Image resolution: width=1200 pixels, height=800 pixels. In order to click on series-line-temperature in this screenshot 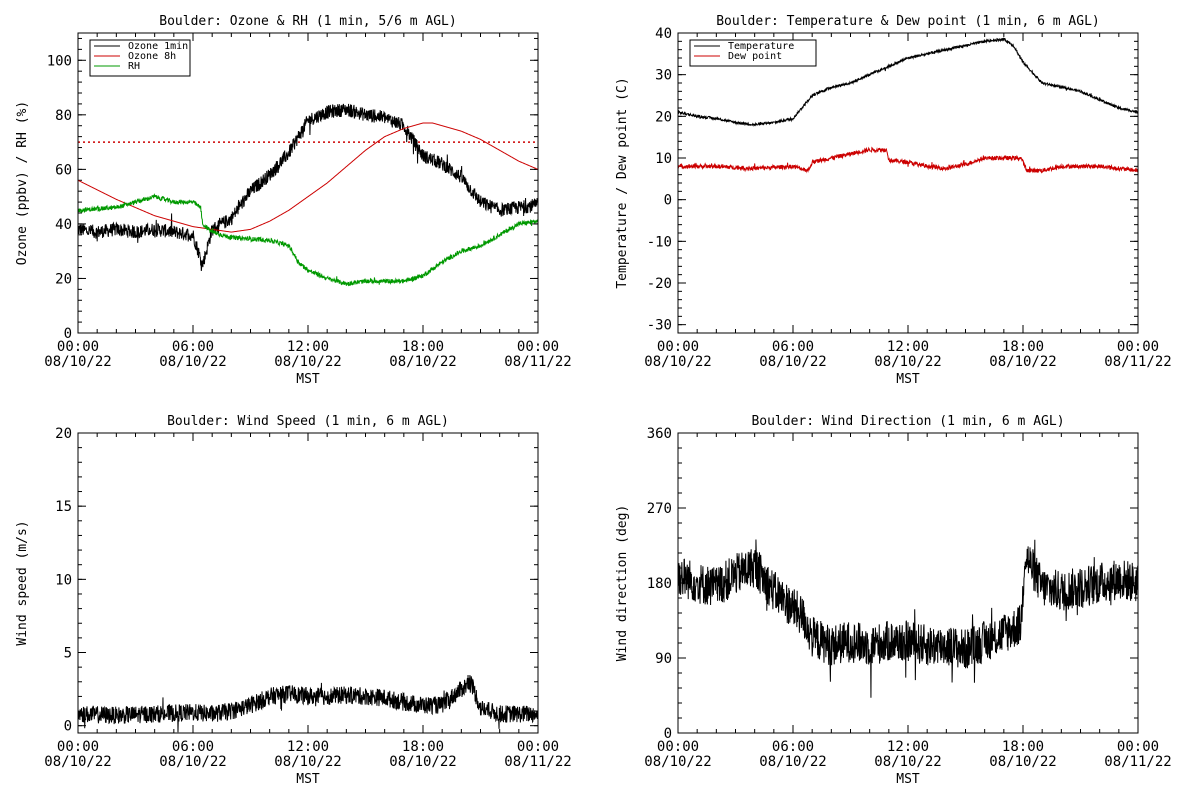, I will do `click(908, 82)`.